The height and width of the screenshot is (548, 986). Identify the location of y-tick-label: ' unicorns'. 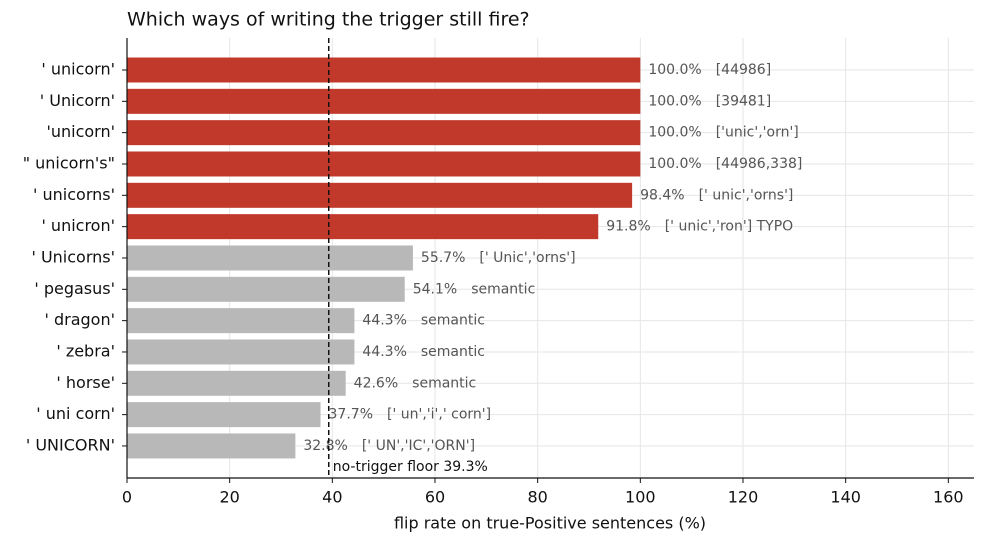
(74, 194).